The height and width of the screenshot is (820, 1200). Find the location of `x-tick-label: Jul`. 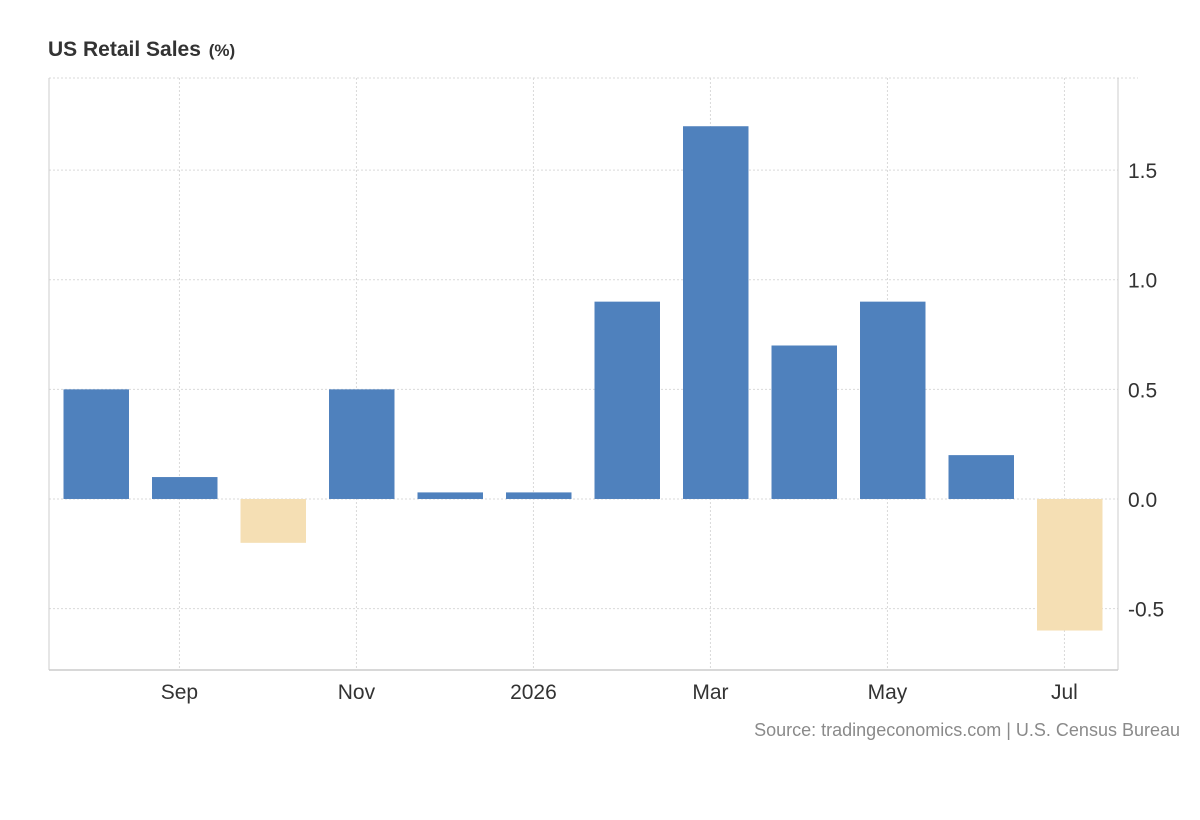

x-tick-label: Jul is located at coordinates (1064, 692).